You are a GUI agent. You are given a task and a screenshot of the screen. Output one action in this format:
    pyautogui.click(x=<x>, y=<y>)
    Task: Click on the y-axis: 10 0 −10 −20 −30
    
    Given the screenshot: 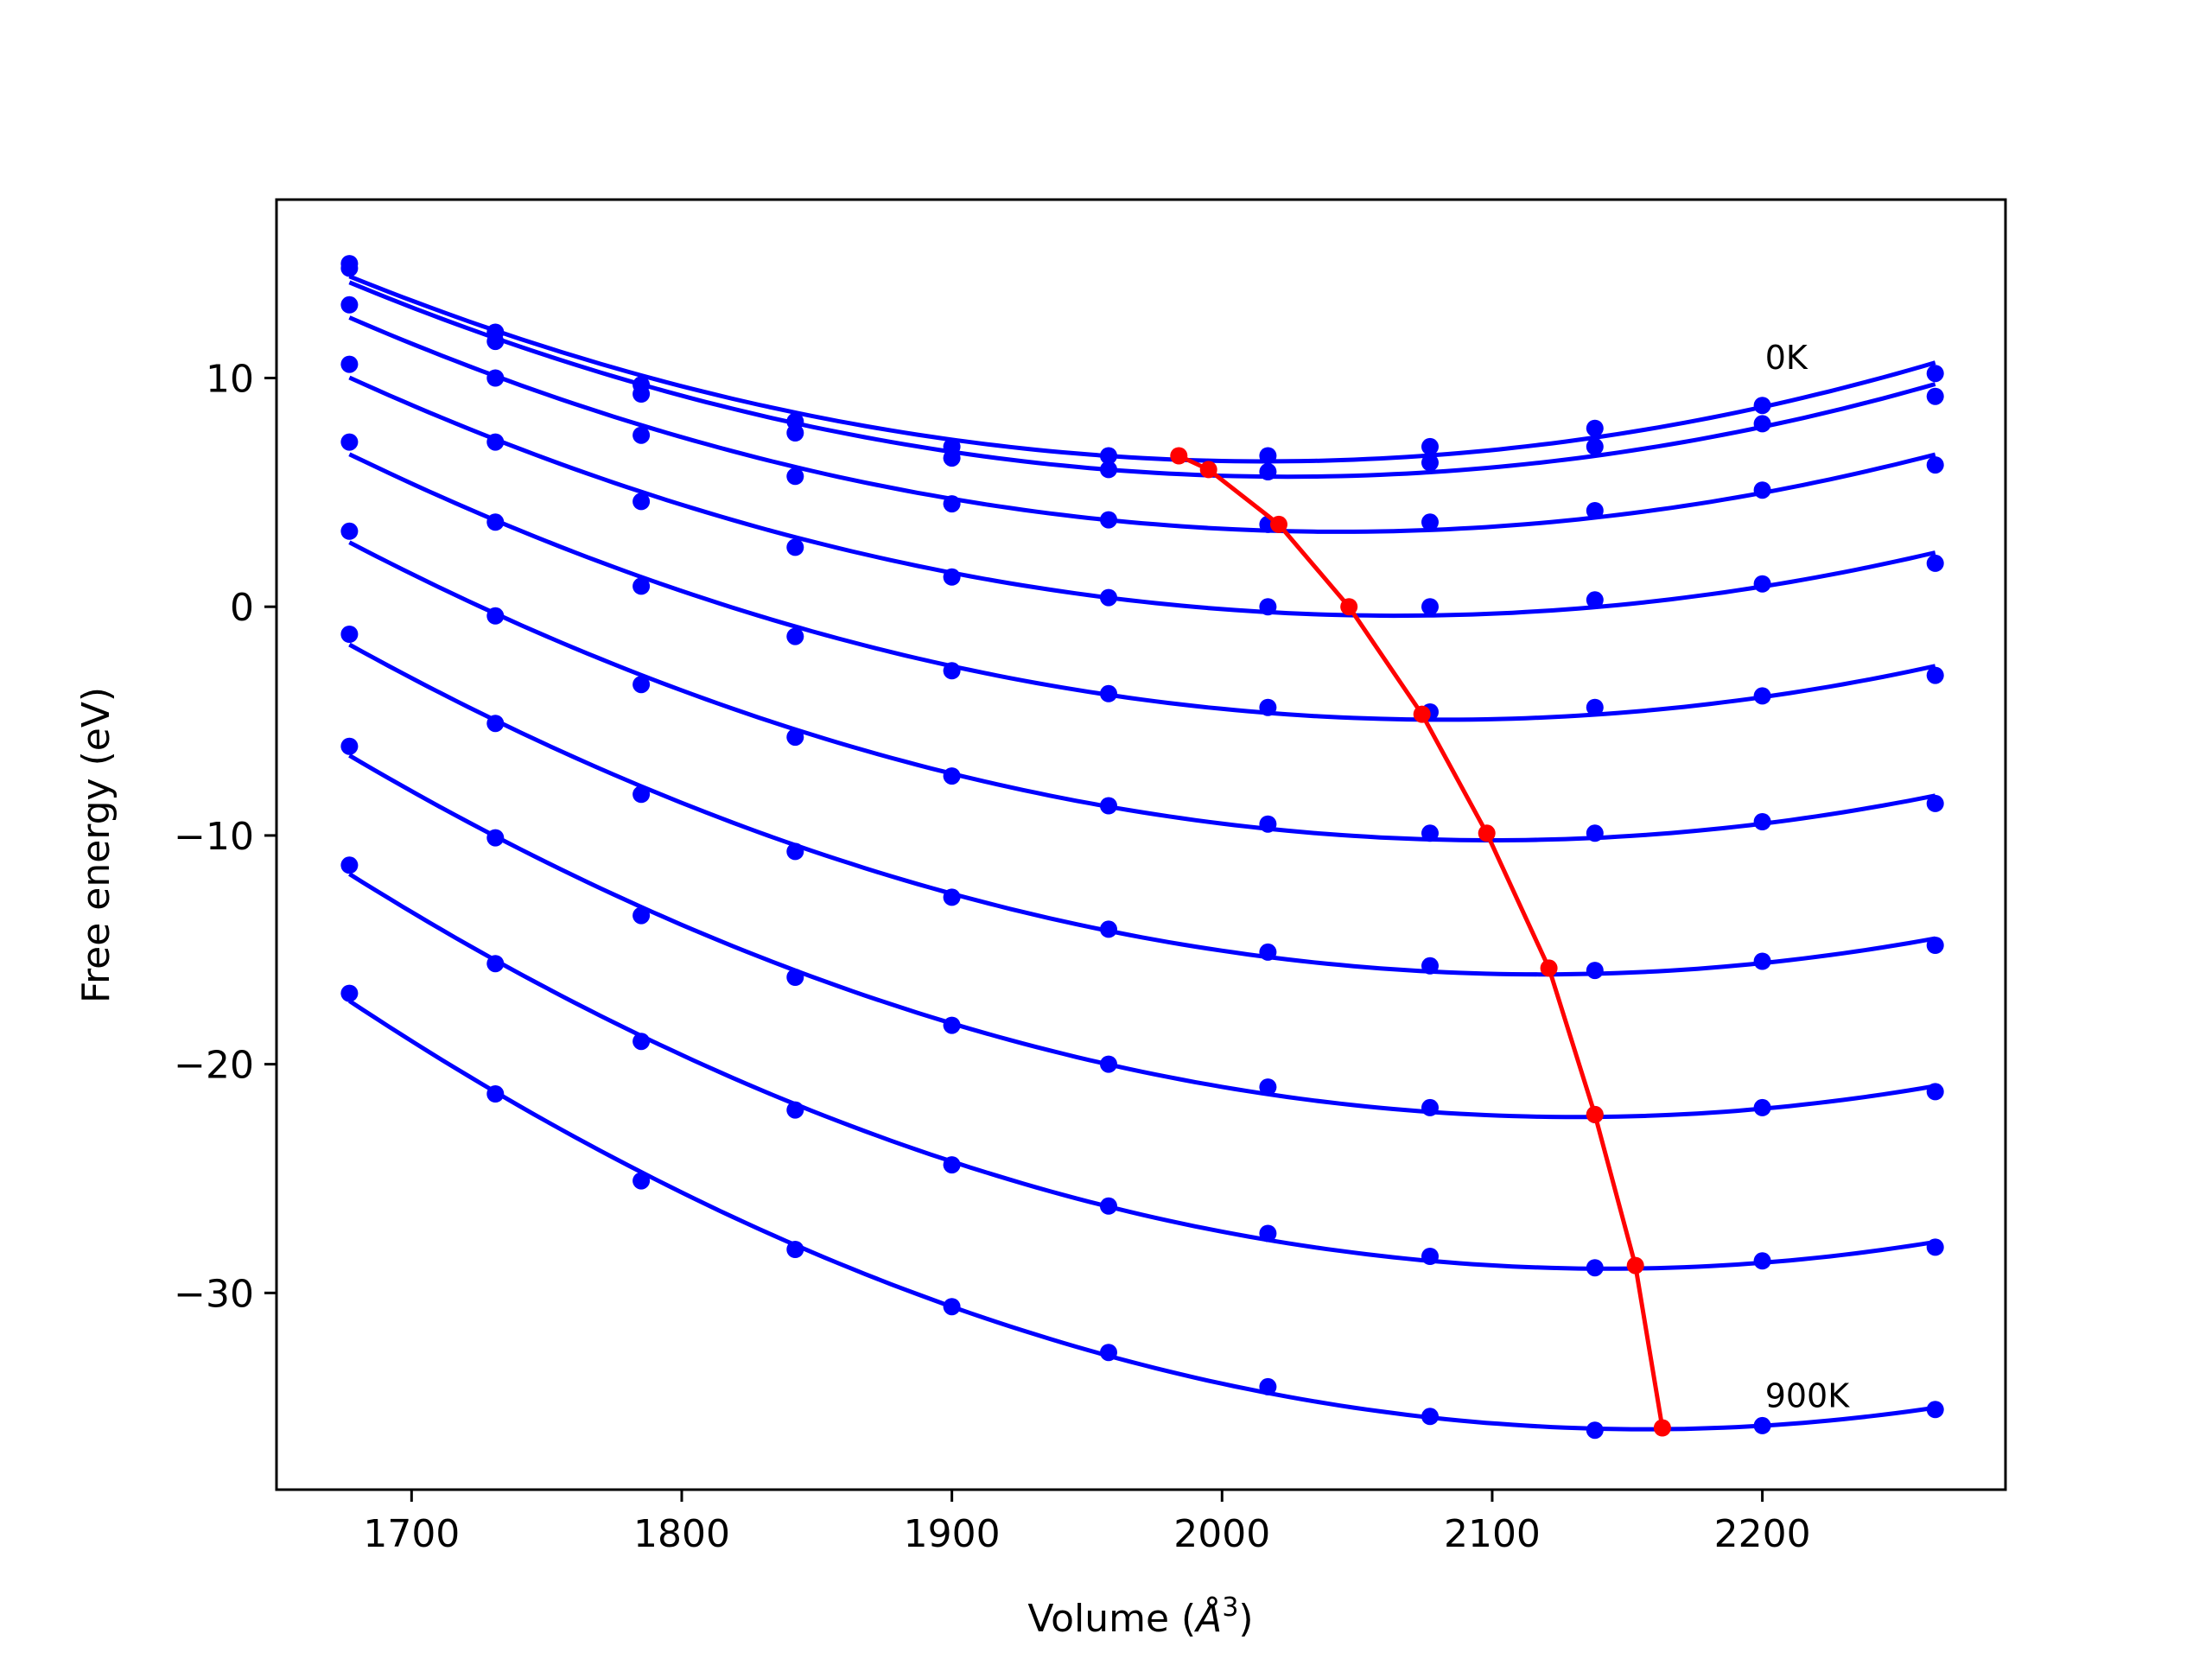 What is the action you would take?
    pyautogui.click(x=225, y=836)
    